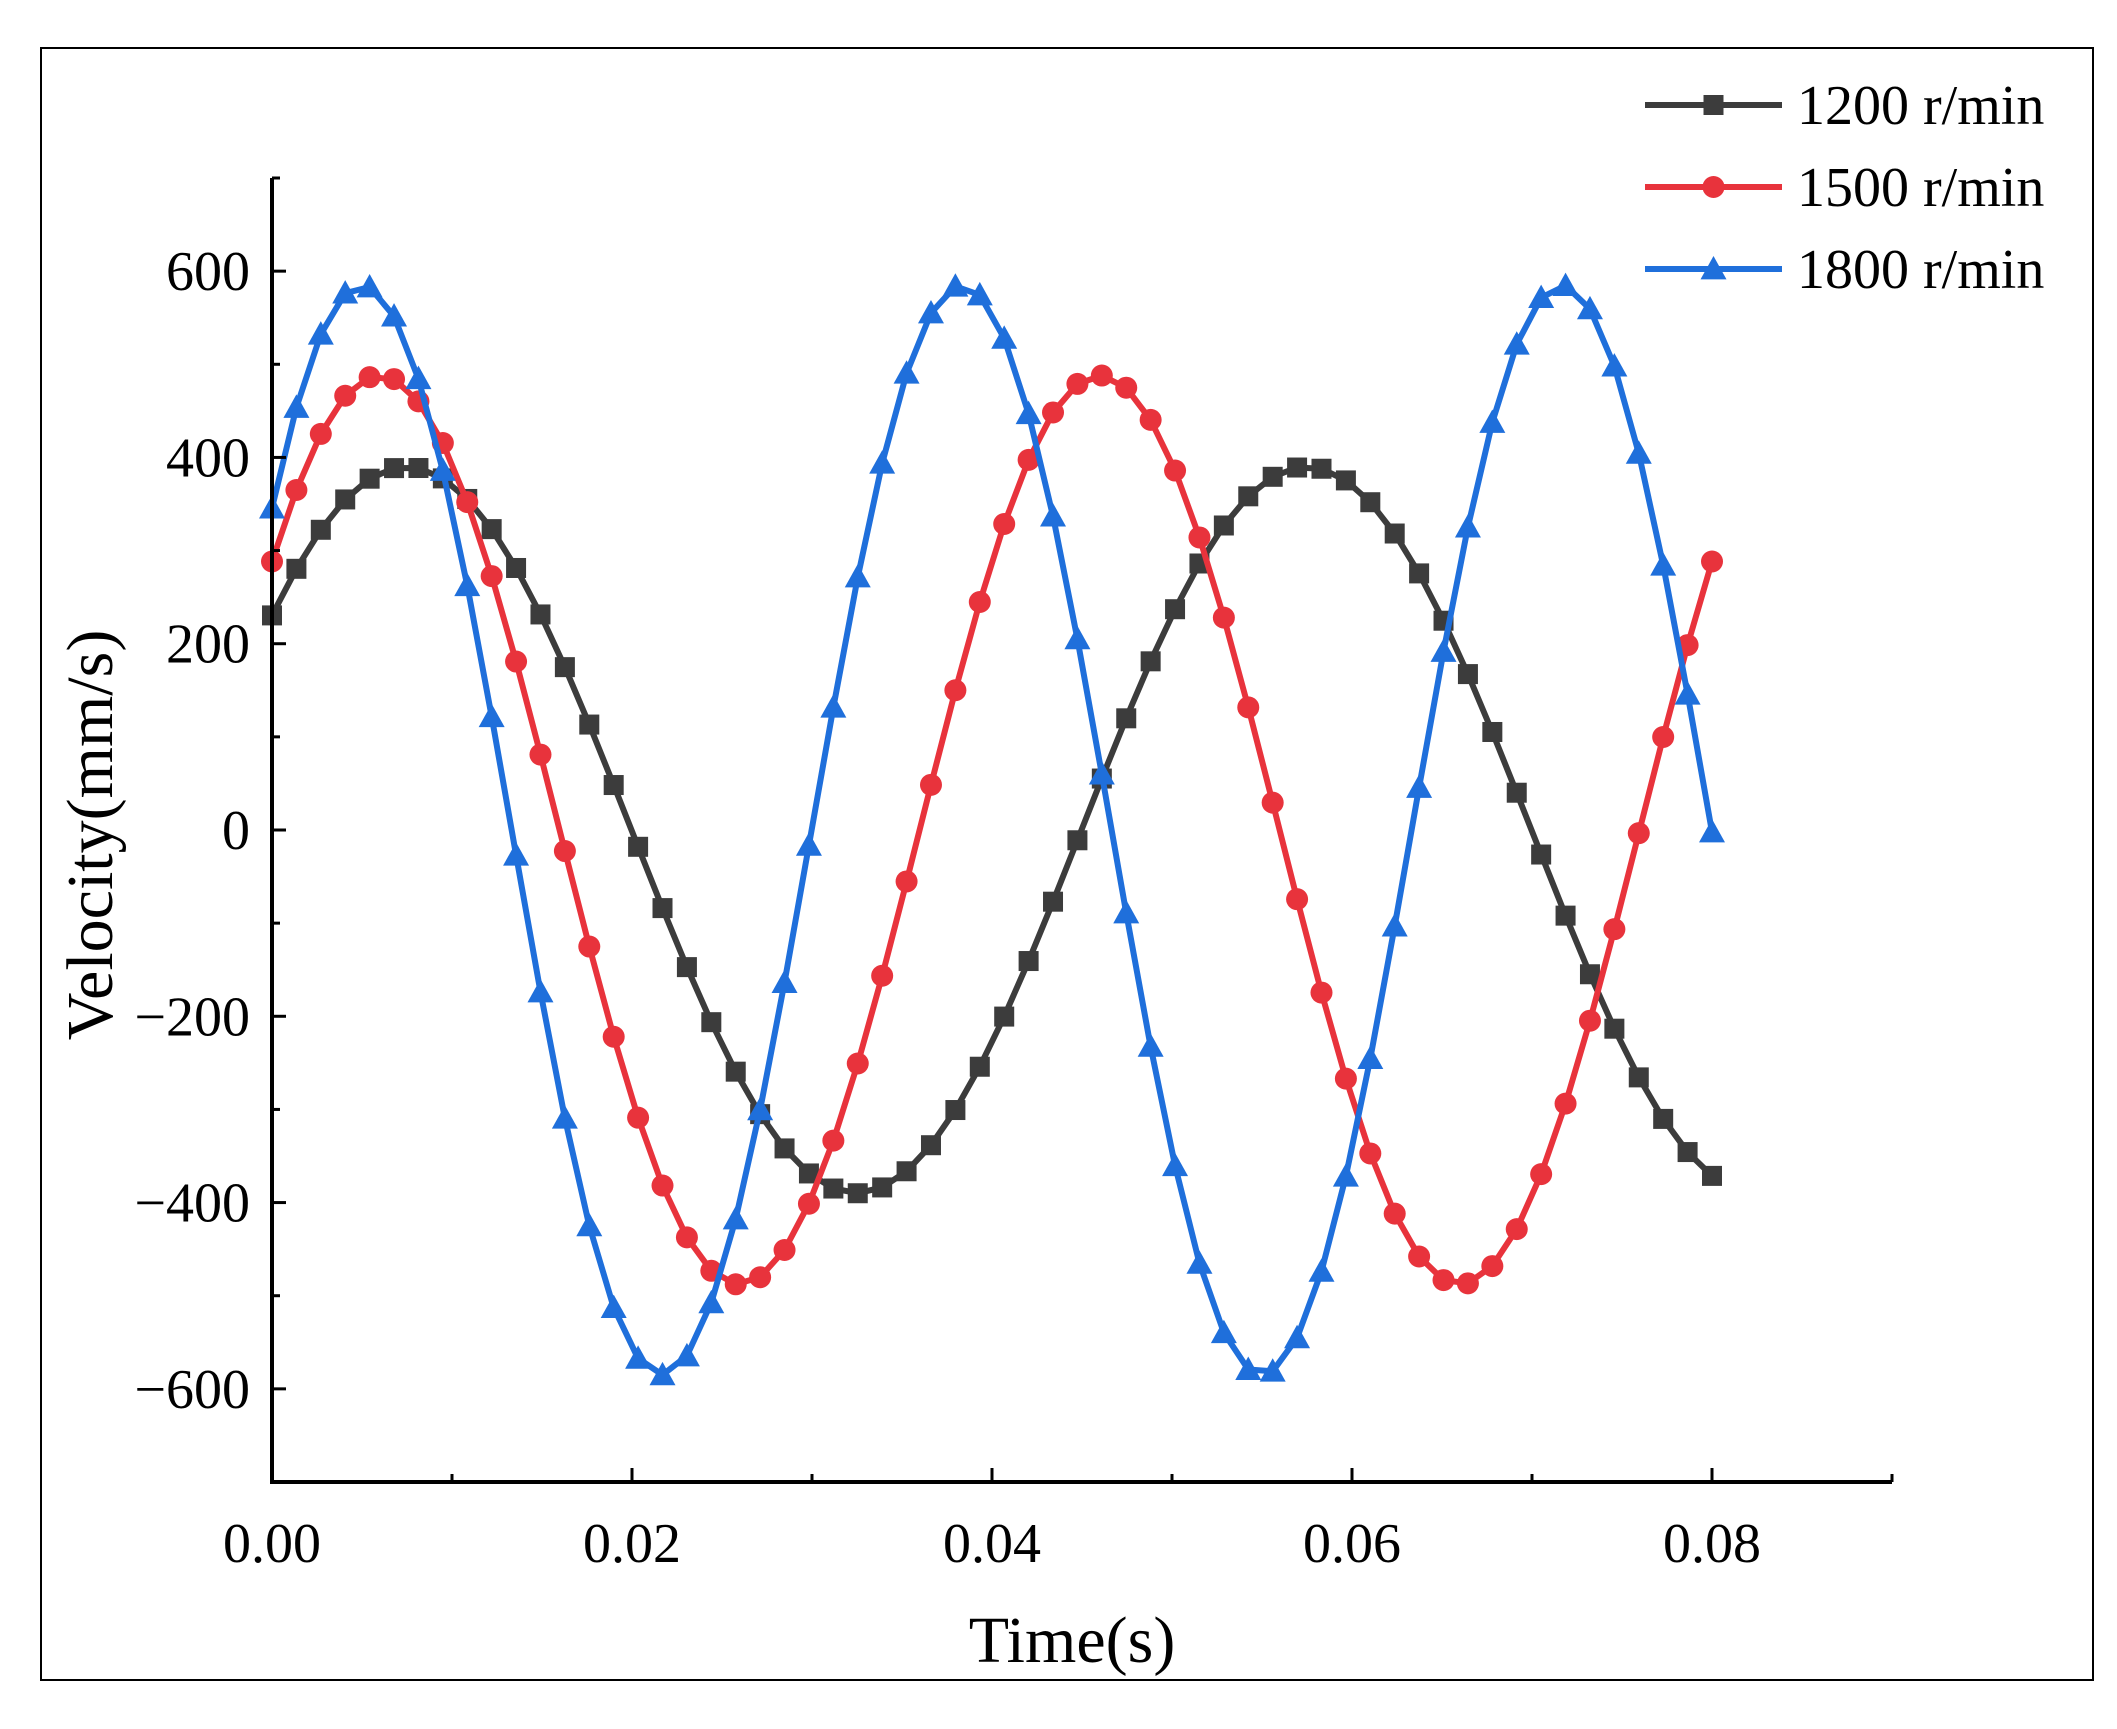 This screenshot has width=2117, height=1729. Describe the element at coordinates (208, 645) in the screenshot. I see `y-tick-label: 200` at that location.